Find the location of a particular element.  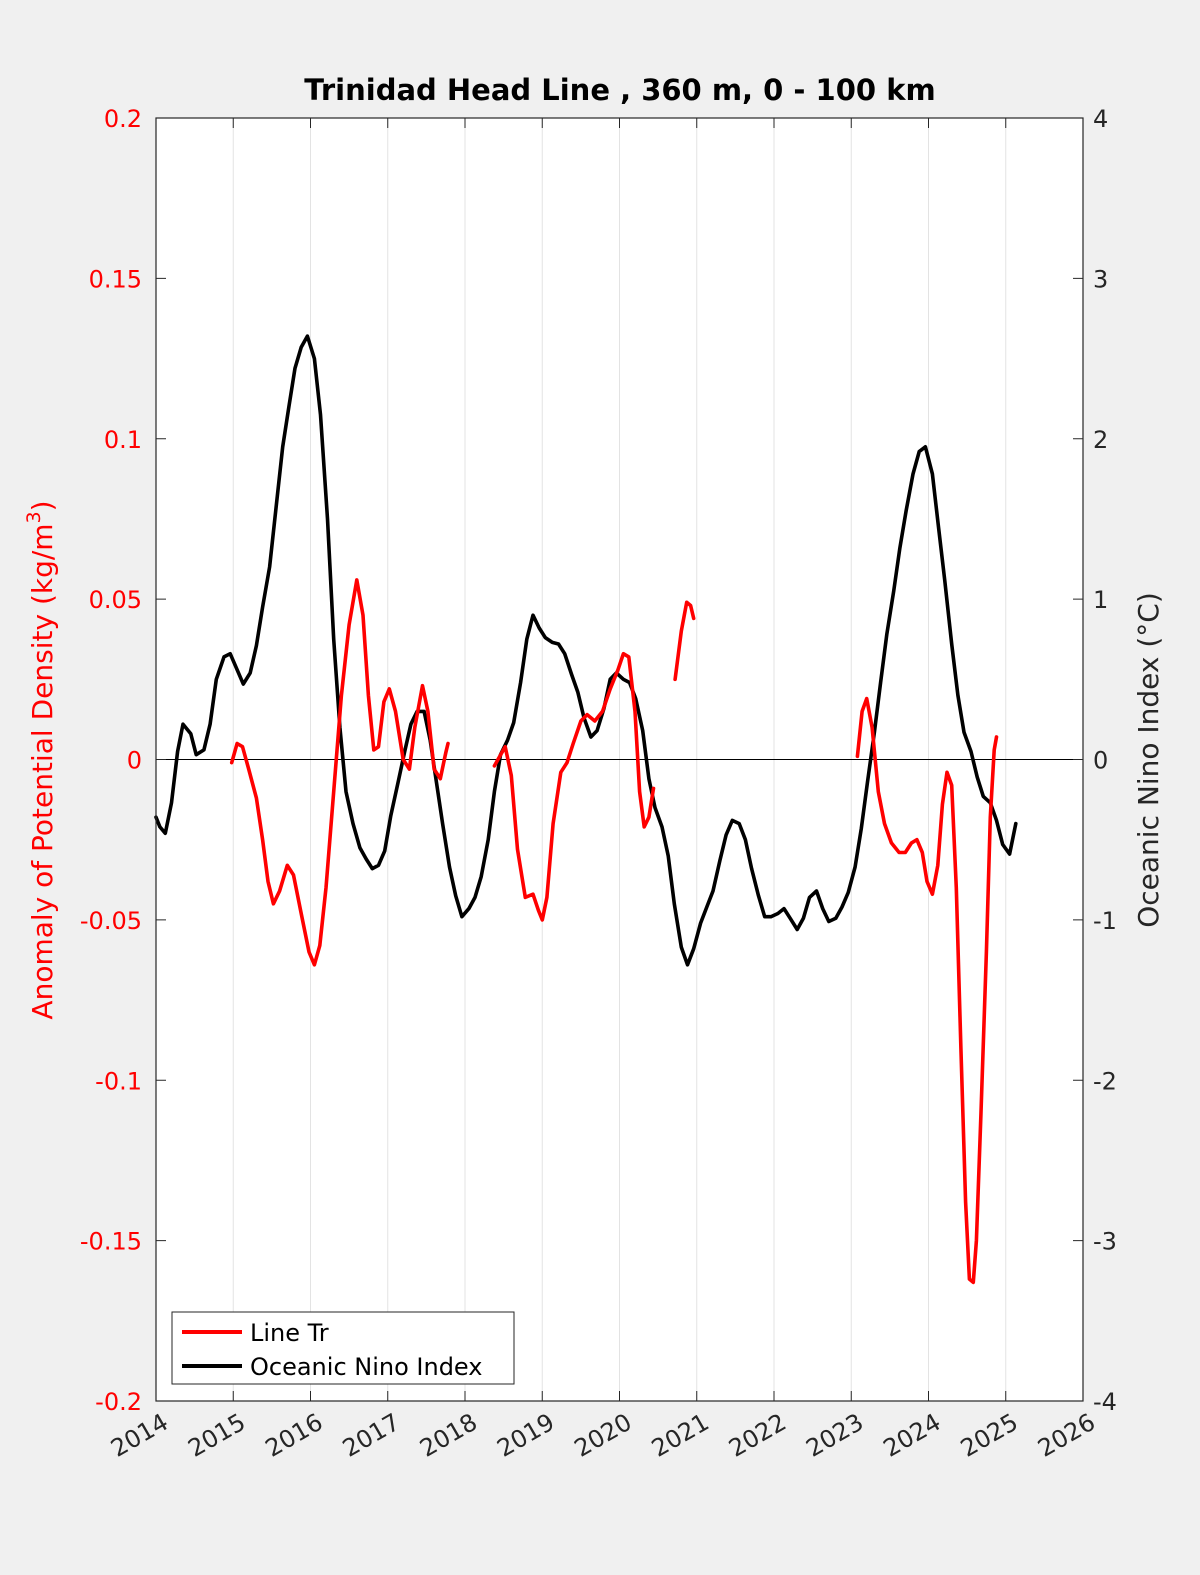

y-left-tick-label: -0.1 is located at coordinates (118, 1081).